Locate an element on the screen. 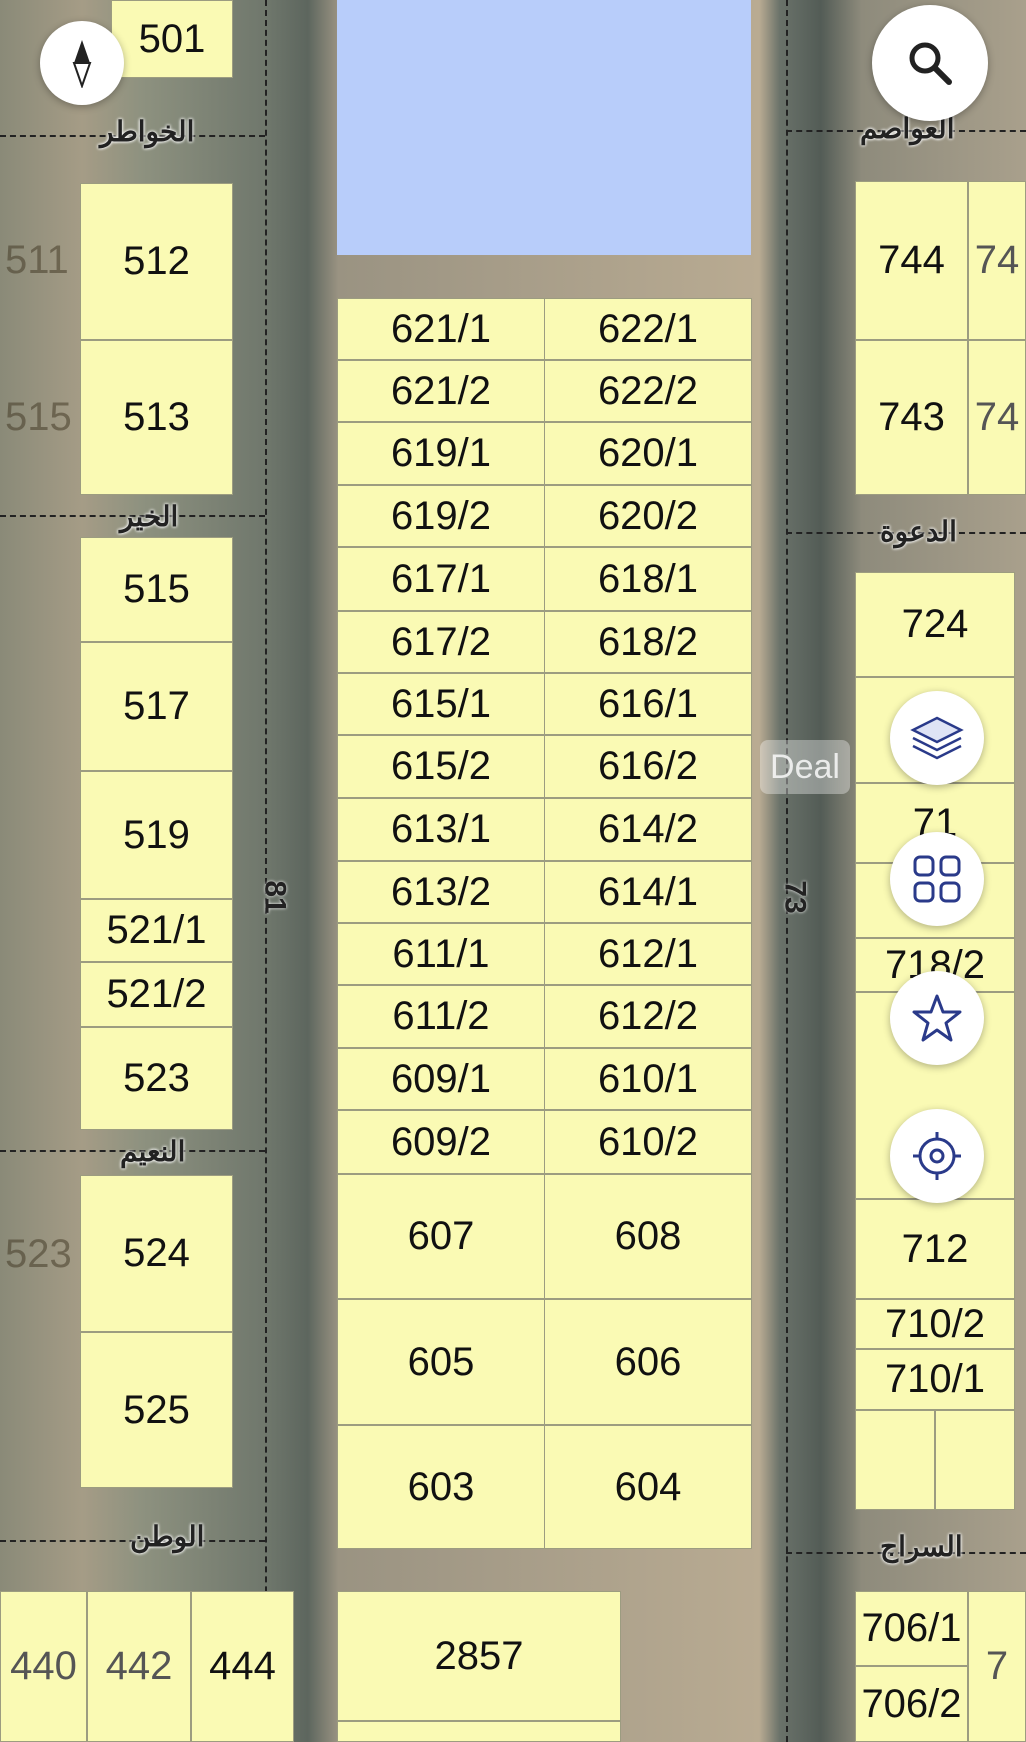 The image size is (1026, 1742). street-label: الخير is located at coordinates (149, 516).